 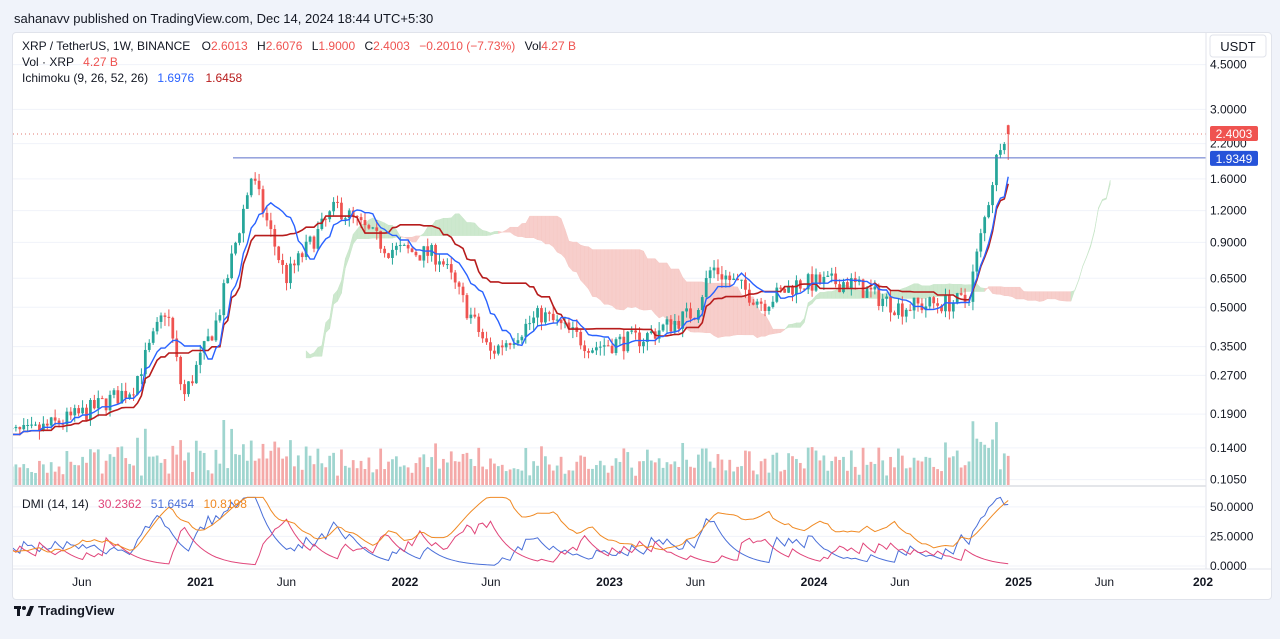 I want to click on dmi-value-1: 30.2362, so click(x=120, y=504).